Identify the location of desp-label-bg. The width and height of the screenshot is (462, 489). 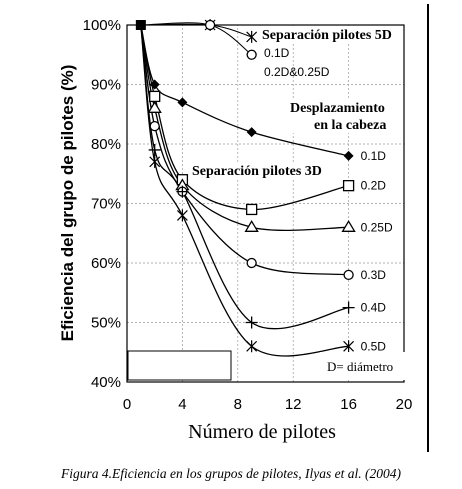
(342, 116).